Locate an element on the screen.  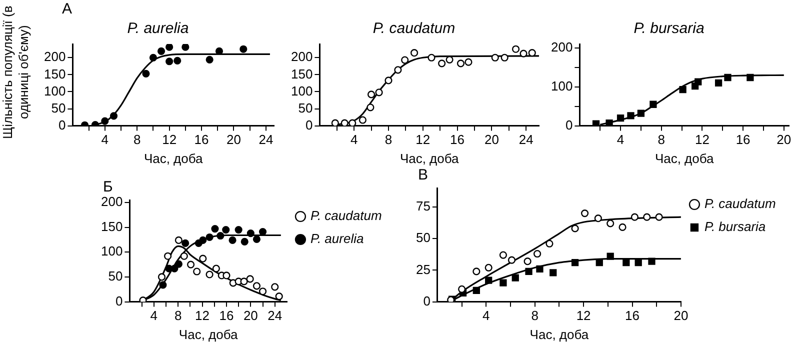
chart-title: P. bursaria is located at coordinates (669, 29).